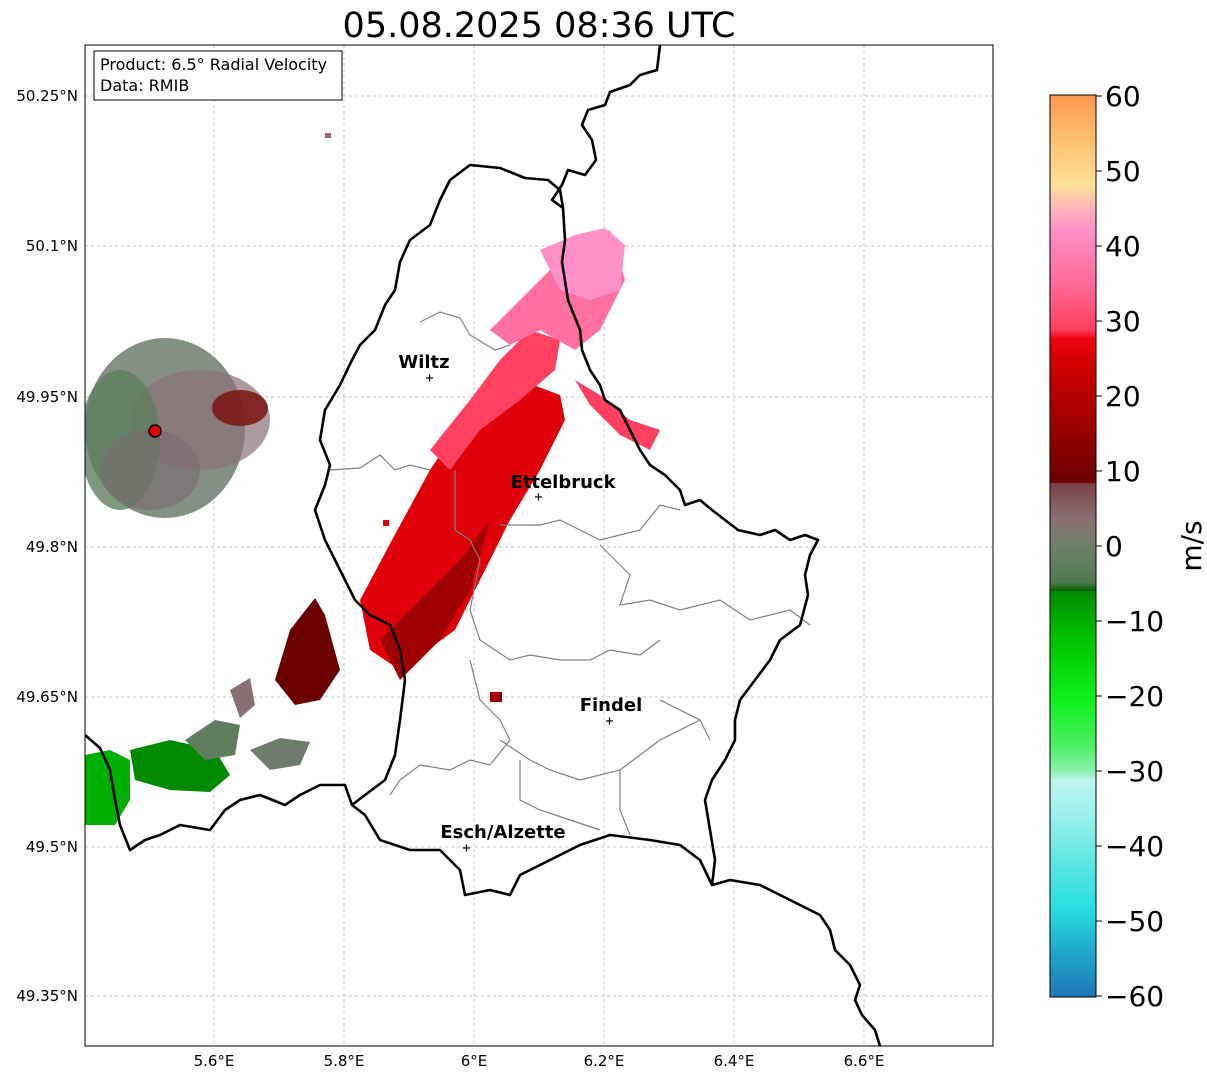 The height and width of the screenshot is (1081, 1207). Describe the element at coordinates (307, 651) in the screenshot. I see `echo-dark-red-cell` at that location.